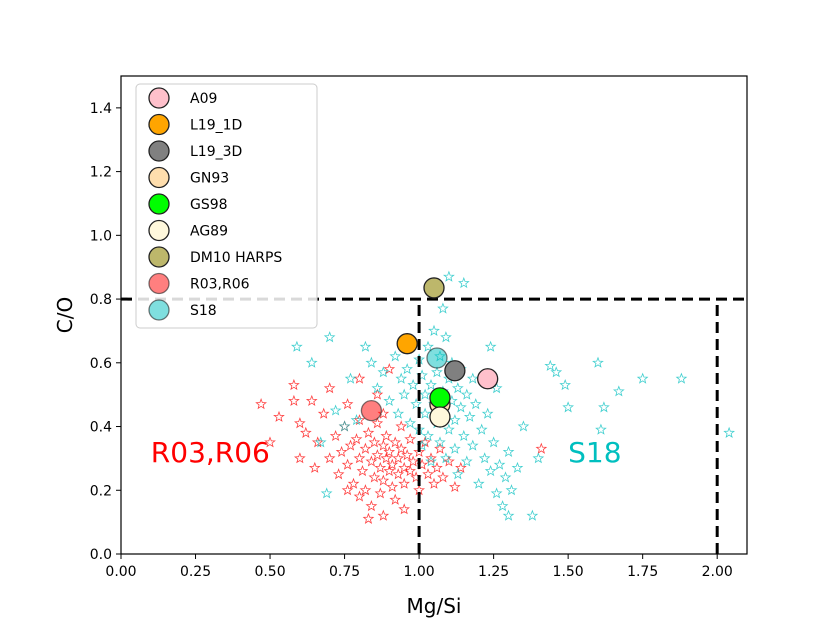  I want to click on legend-marker-a09, so click(159, 98).